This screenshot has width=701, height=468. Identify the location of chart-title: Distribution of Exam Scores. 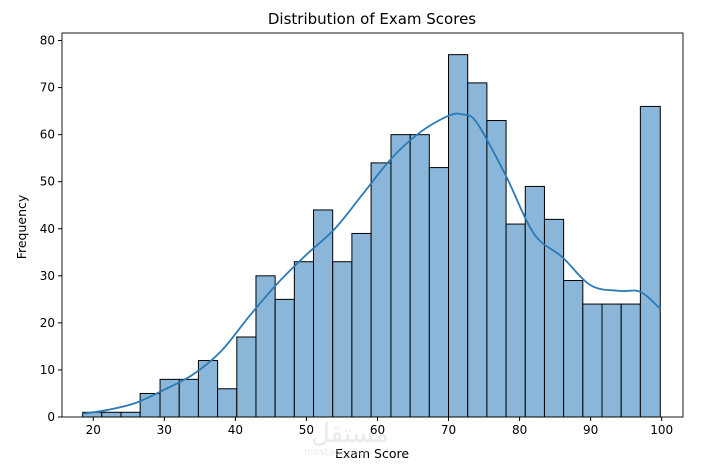
(372, 19).